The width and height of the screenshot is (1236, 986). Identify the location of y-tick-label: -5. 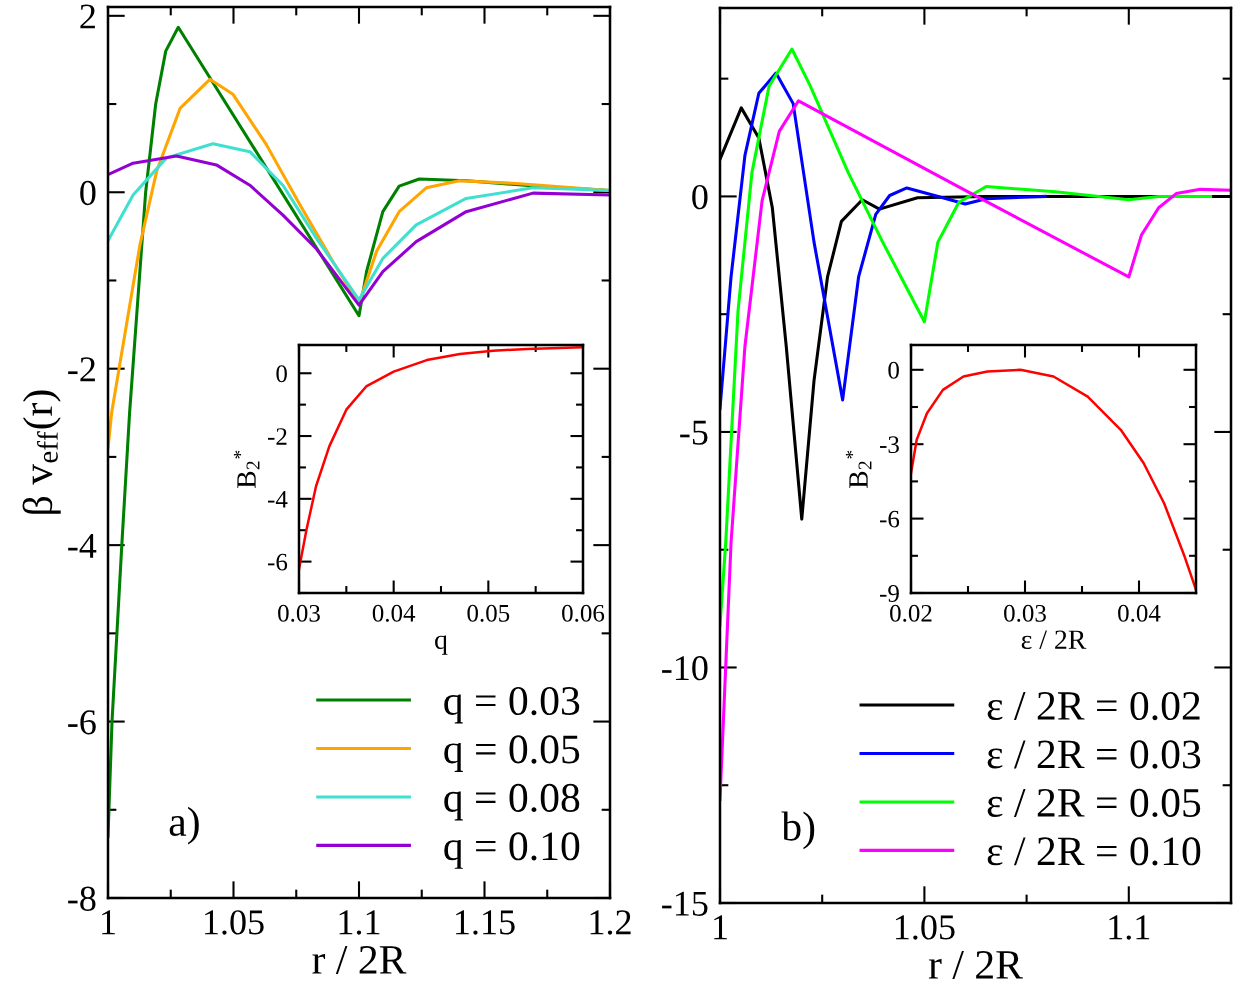
(694, 432).